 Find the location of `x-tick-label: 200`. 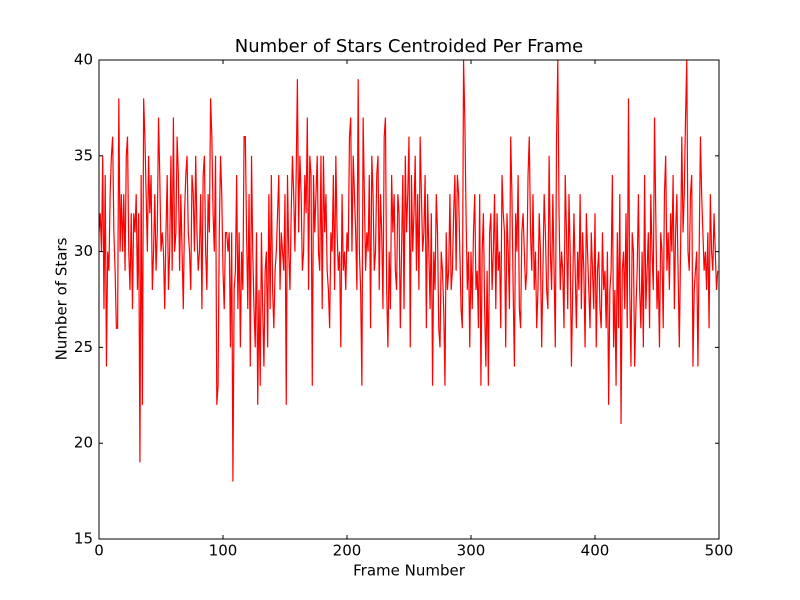

x-tick-label: 200 is located at coordinates (347, 551).